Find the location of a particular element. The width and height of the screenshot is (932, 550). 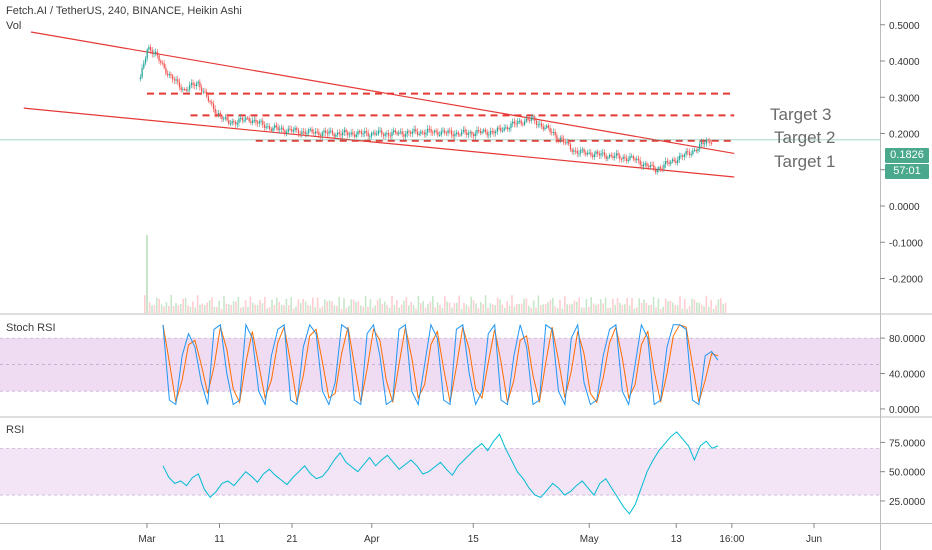

time-axis-tick-label: 13 is located at coordinates (677, 539).